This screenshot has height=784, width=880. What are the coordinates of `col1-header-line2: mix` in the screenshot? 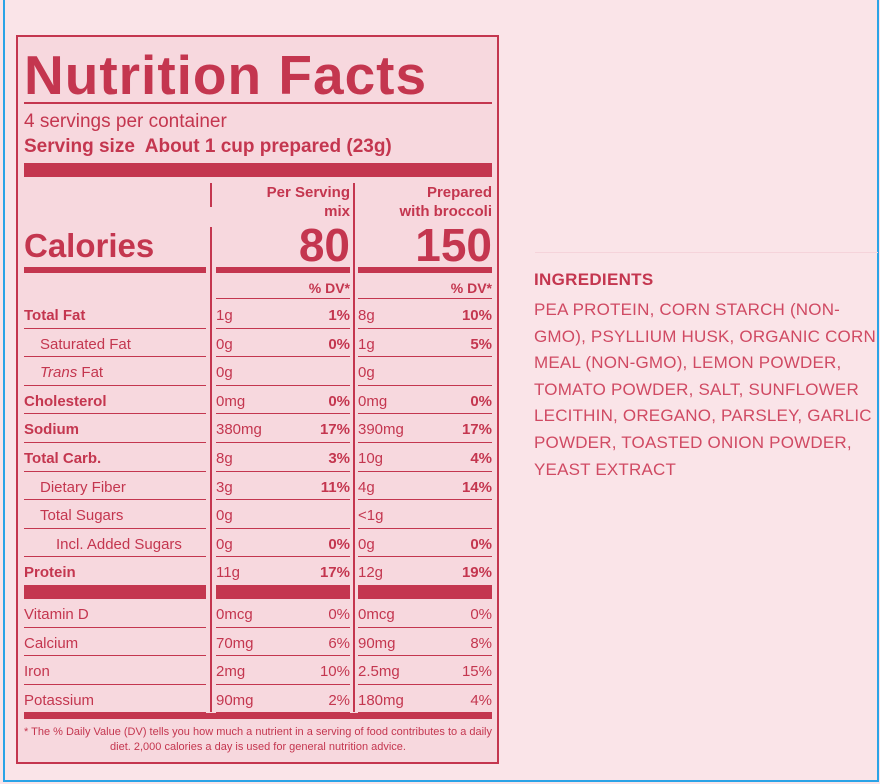 It's located at (337, 211).